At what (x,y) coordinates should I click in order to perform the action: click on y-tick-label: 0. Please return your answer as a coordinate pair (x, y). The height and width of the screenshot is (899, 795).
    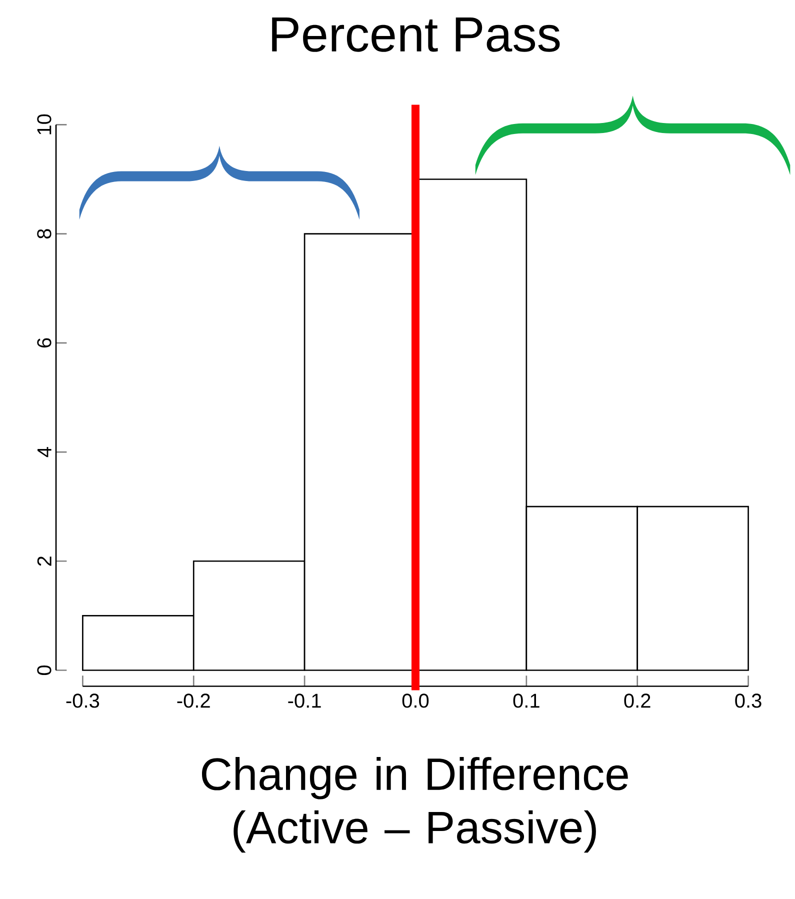
    Looking at the image, I should click on (44, 670).